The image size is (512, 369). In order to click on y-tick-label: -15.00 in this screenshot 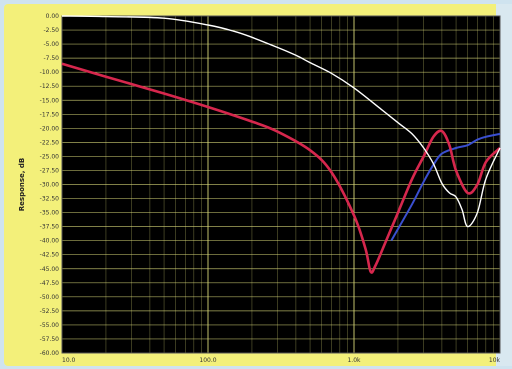, I will do `click(50, 100)`.